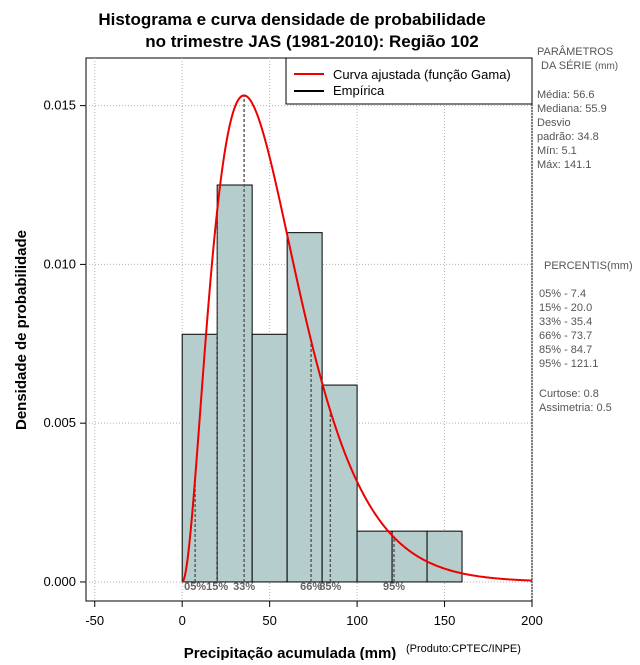 The image size is (640, 665). I want to click on legend: Curva ajustada (função Gama) Empírica, so click(409, 81).